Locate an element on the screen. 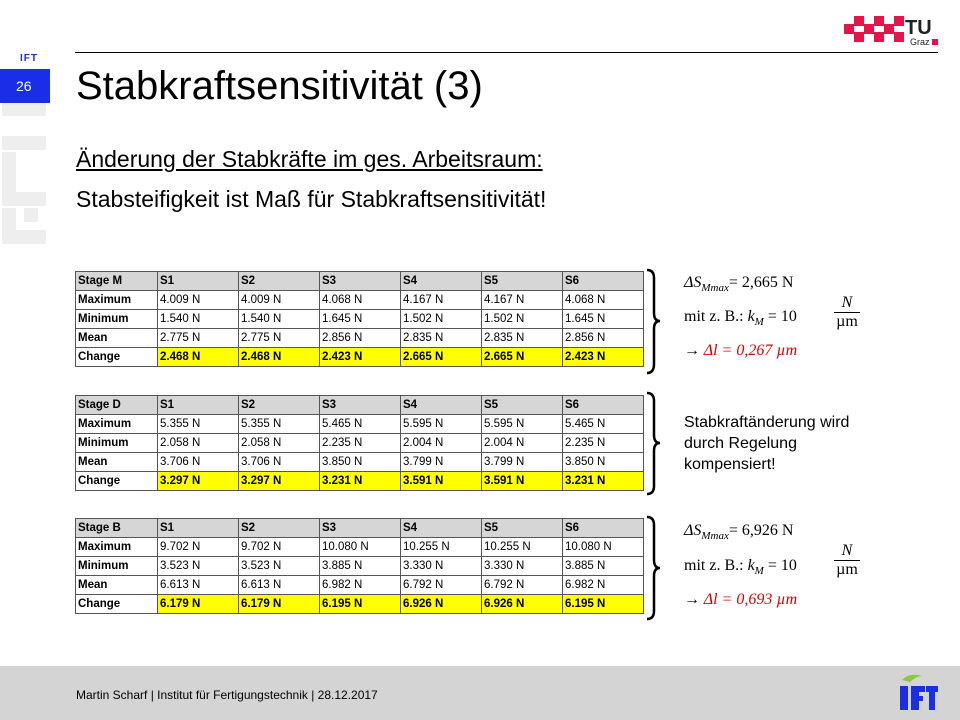  table-cell: 2.468 N is located at coordinates (198, 357).